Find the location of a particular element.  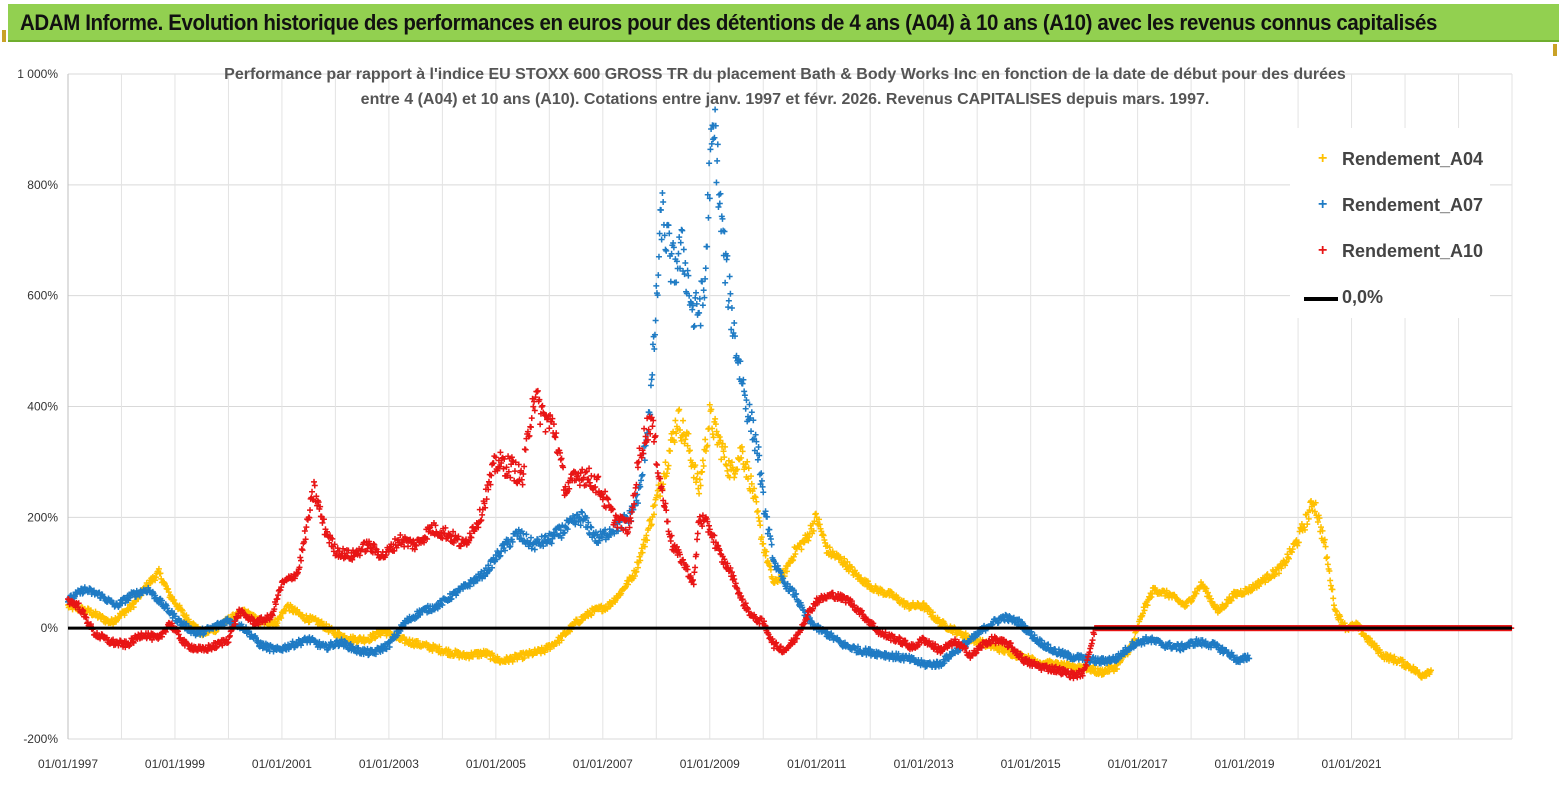

x-tick-label: 01/01/2019 is located at coordinates (1245, 764).